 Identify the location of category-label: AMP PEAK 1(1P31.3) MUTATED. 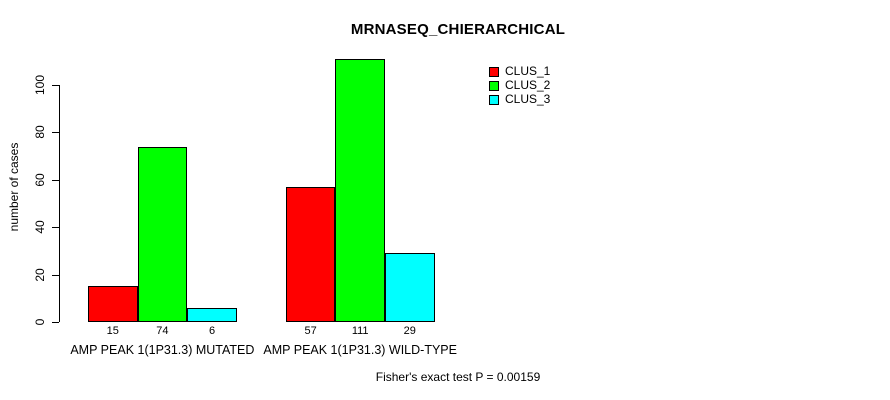
(162, 350).